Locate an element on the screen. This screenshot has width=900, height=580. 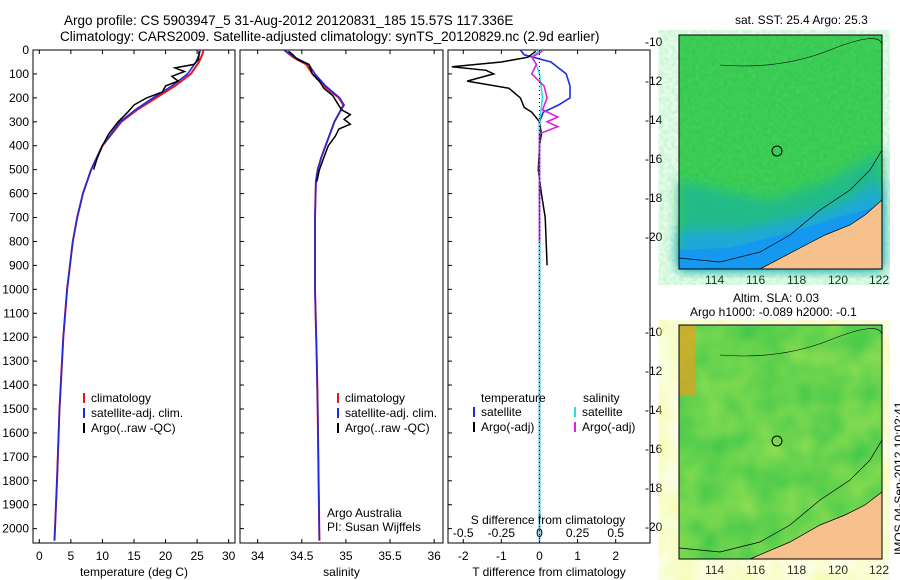
depth-tick-label: 1900 is located at coordinates (15, 505).